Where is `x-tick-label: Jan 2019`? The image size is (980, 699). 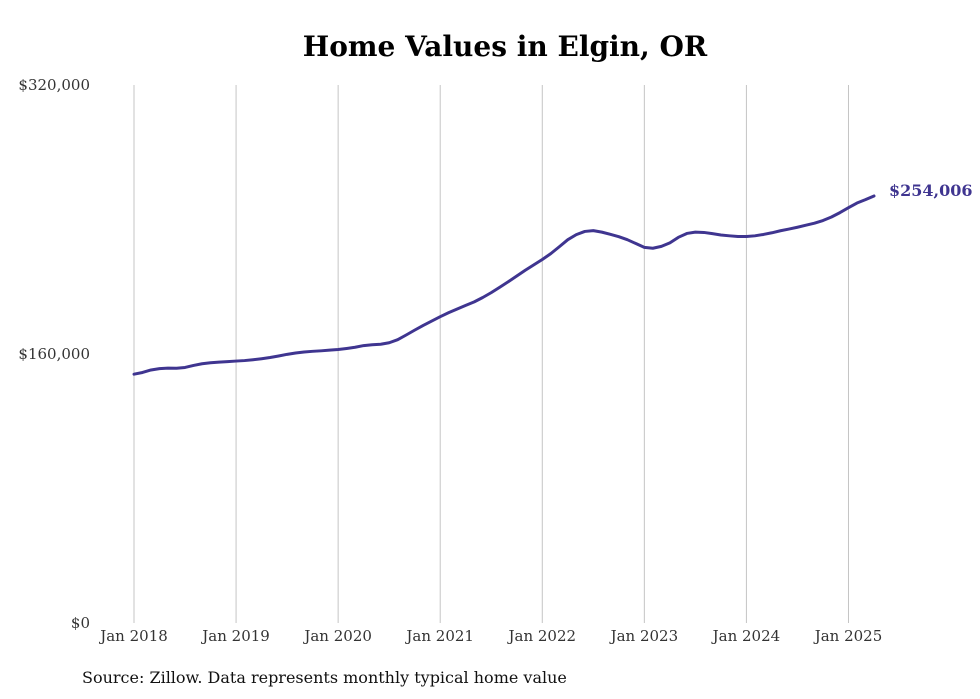
x-tick-label: Jan 2019 is located at coordinates (235, 636).